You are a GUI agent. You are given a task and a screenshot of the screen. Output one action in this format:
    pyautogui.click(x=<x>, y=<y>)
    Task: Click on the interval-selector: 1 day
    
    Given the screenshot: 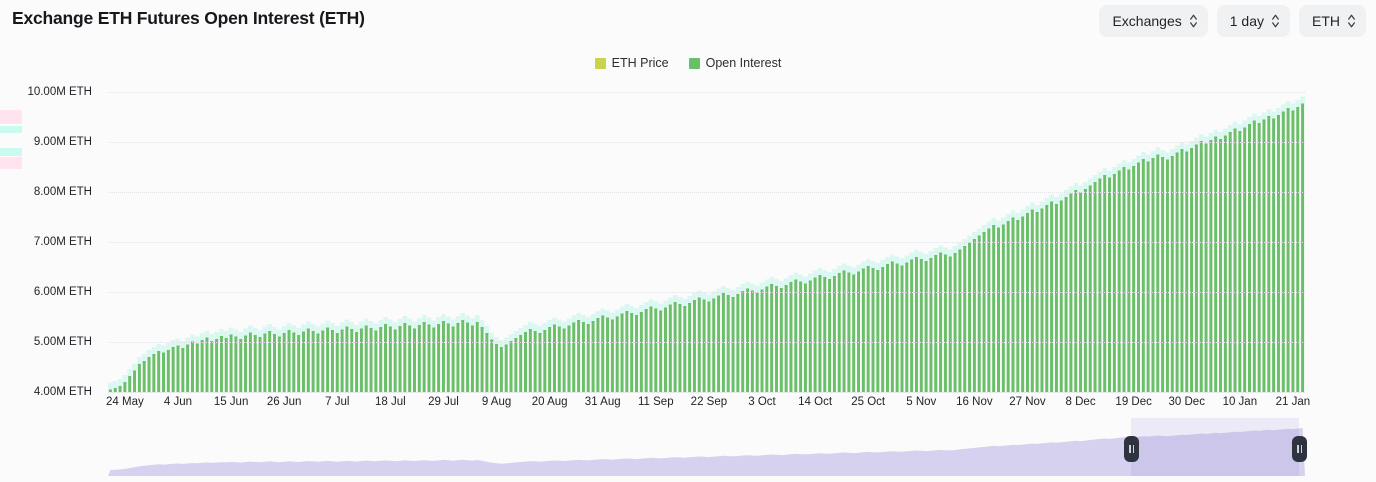 What is the action you would take?
    pyautogui.click(x=1253, y=21)
    